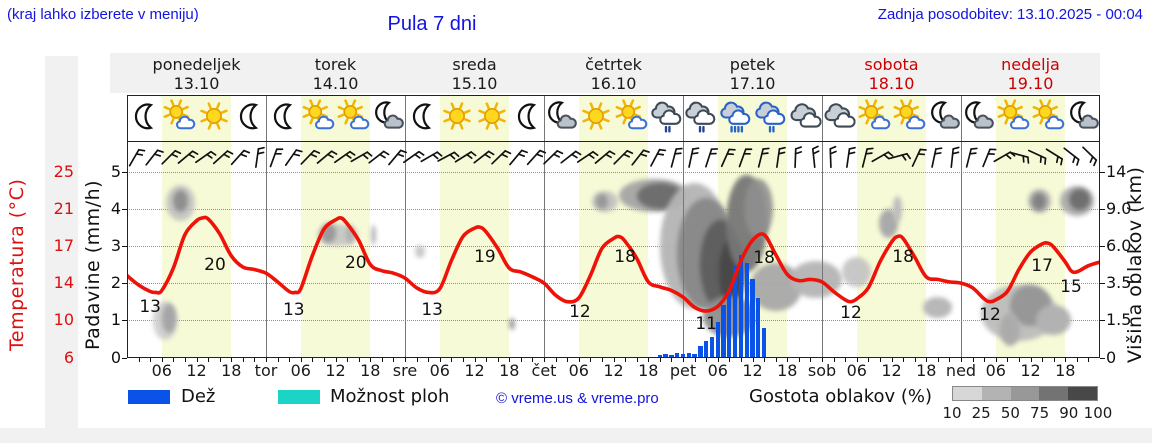 Image resolution: width=1152 pixels, height=443 pixels. I want to click on weather-icon-sun, so click(596, 118).